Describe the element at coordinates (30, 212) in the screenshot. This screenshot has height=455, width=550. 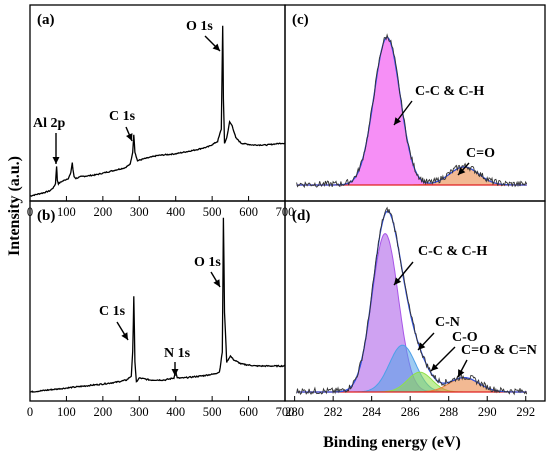
I see `panel-a-xtick-label: 0` at that location.